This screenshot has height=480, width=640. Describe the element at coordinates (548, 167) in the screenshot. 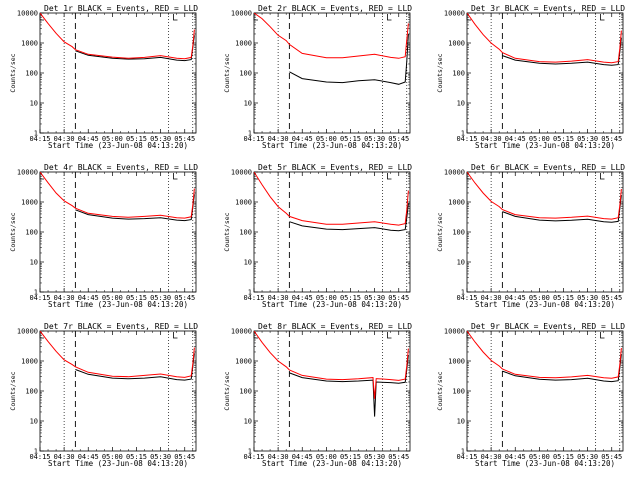

I see `panel-title: Det 6r BLACK = Events, RED = LLD` at that location.